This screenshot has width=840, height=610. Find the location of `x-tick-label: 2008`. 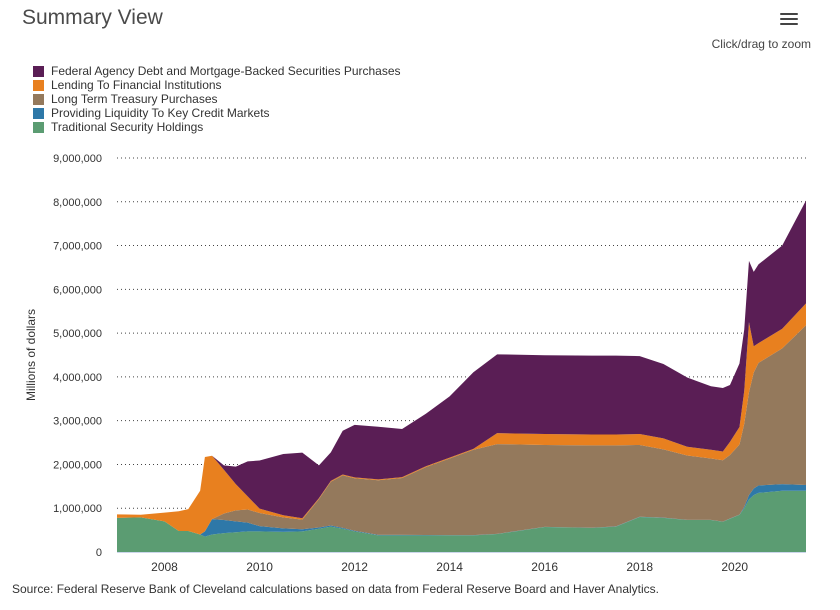

x-tick-label: 2008 is located at coordinates (164, 567).